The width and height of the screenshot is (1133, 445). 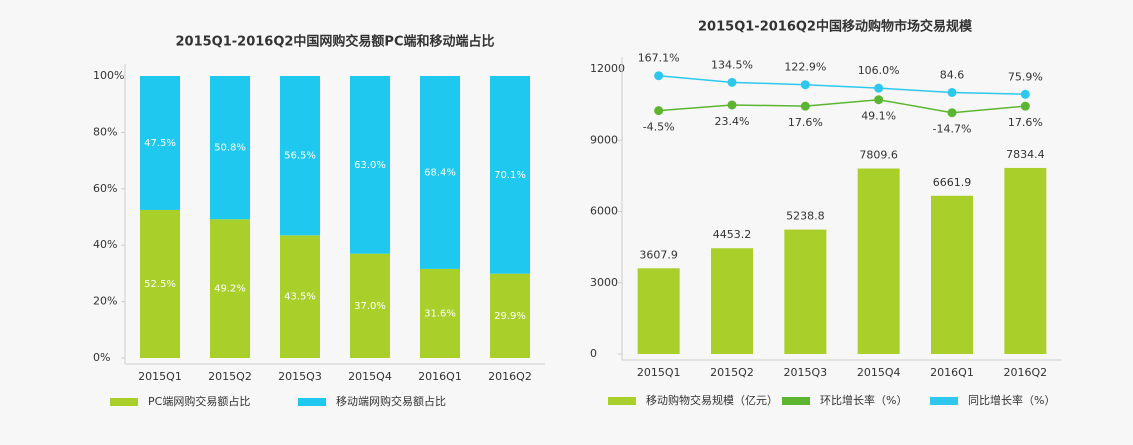 I want to click on y-tick-label: 6000, so click(x=604, y=211).